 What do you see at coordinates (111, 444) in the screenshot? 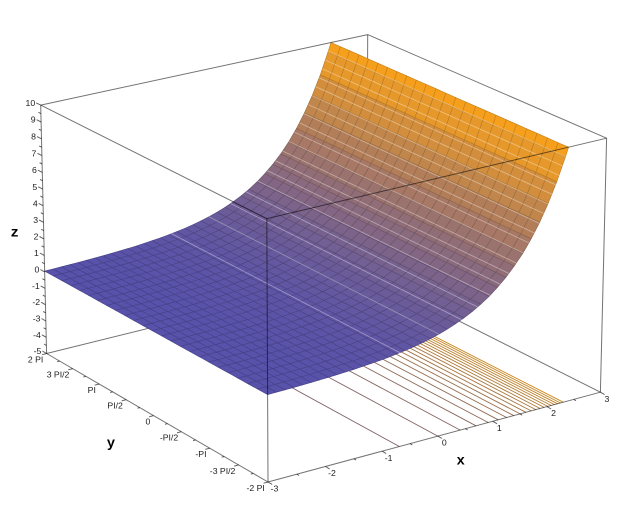
I see `svg-text: y` at bounding box center [111, 444].